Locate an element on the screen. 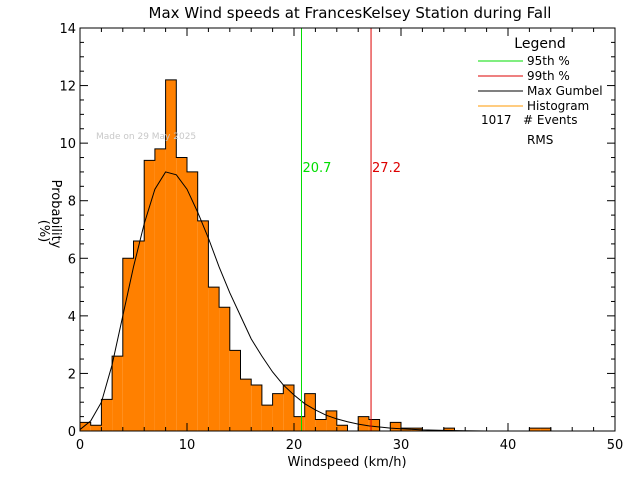 Image resolution: width=640 pixels, height=480 pixels. legend-events-label: # Events is located at coordinates (550, 120).